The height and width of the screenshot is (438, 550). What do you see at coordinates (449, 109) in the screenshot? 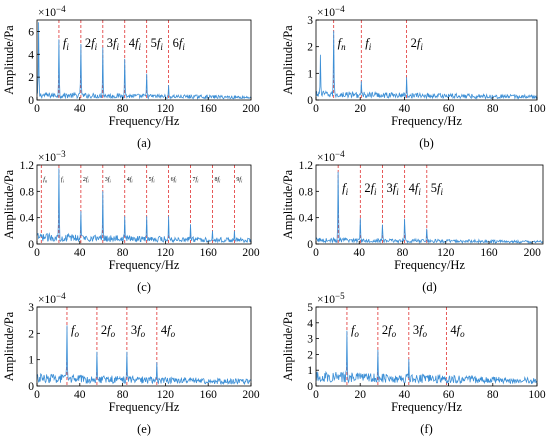
I see `x-tick-label: 60` at bounding box center [449, 109].